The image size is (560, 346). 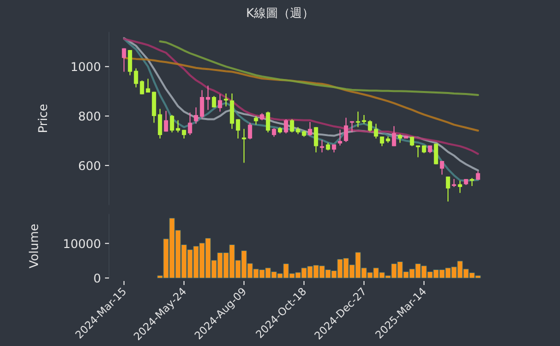 I want to click on ytick-label: 0, so click(x=97, y=279).